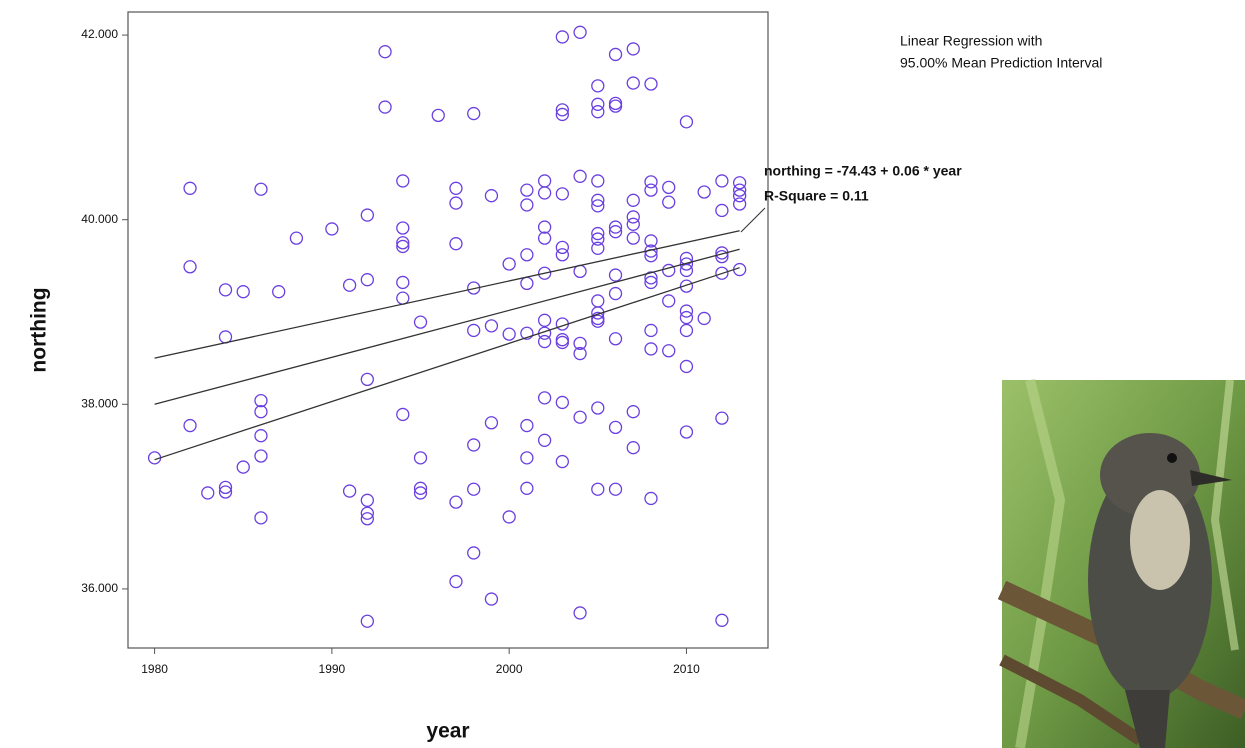  Describe the element at coordinates (99, 403) in the screenshot. I see `y-tick-label: 38.000` at that location.